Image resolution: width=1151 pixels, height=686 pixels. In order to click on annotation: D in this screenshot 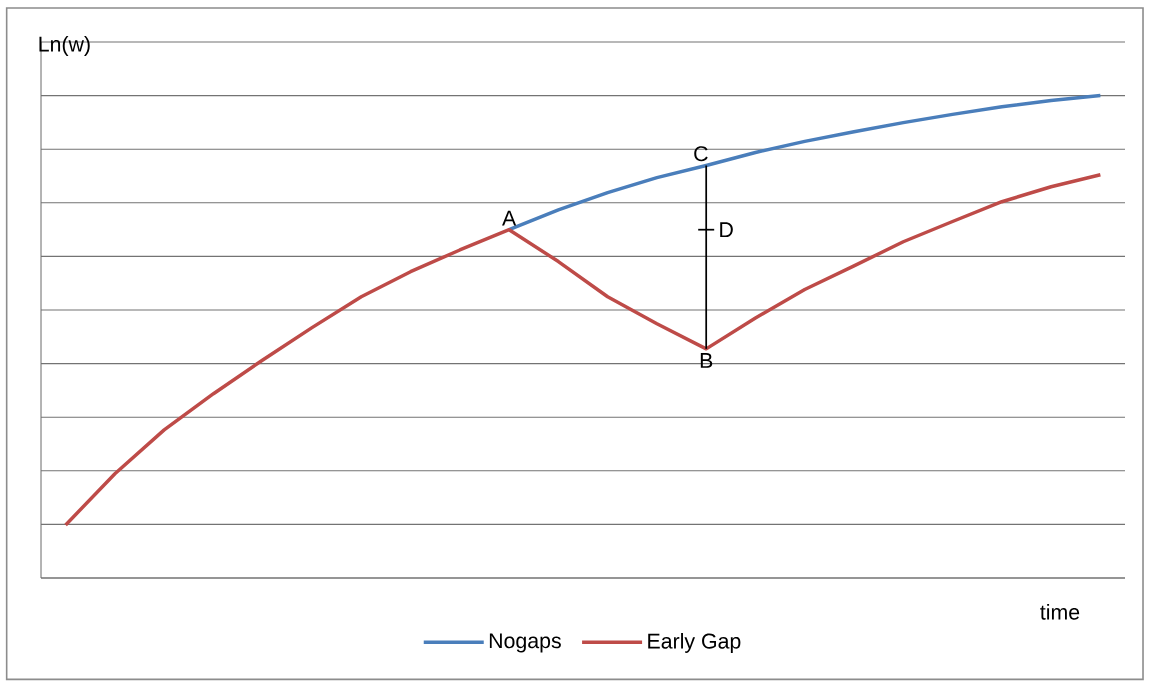, I will do `click(726, 230)`.